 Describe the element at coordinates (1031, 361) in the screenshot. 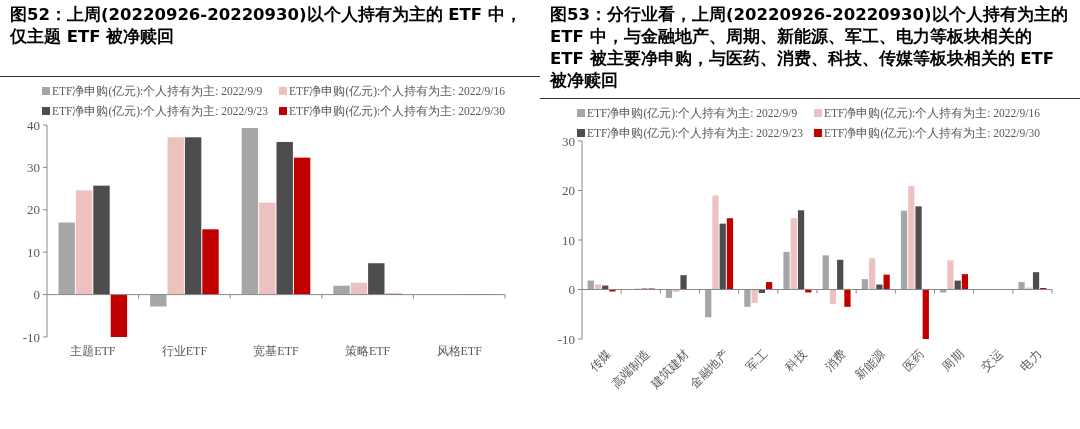

I see `x-tick-label: 电力` at that location.